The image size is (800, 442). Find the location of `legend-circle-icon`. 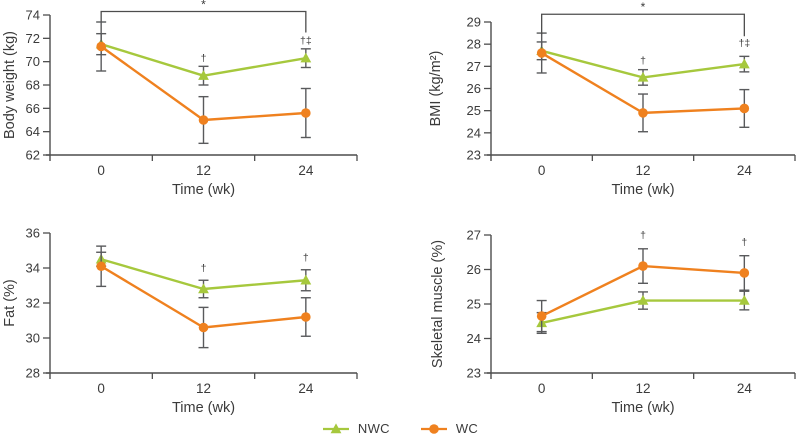

legend-circle-icon is located at coordinates (434, 428).